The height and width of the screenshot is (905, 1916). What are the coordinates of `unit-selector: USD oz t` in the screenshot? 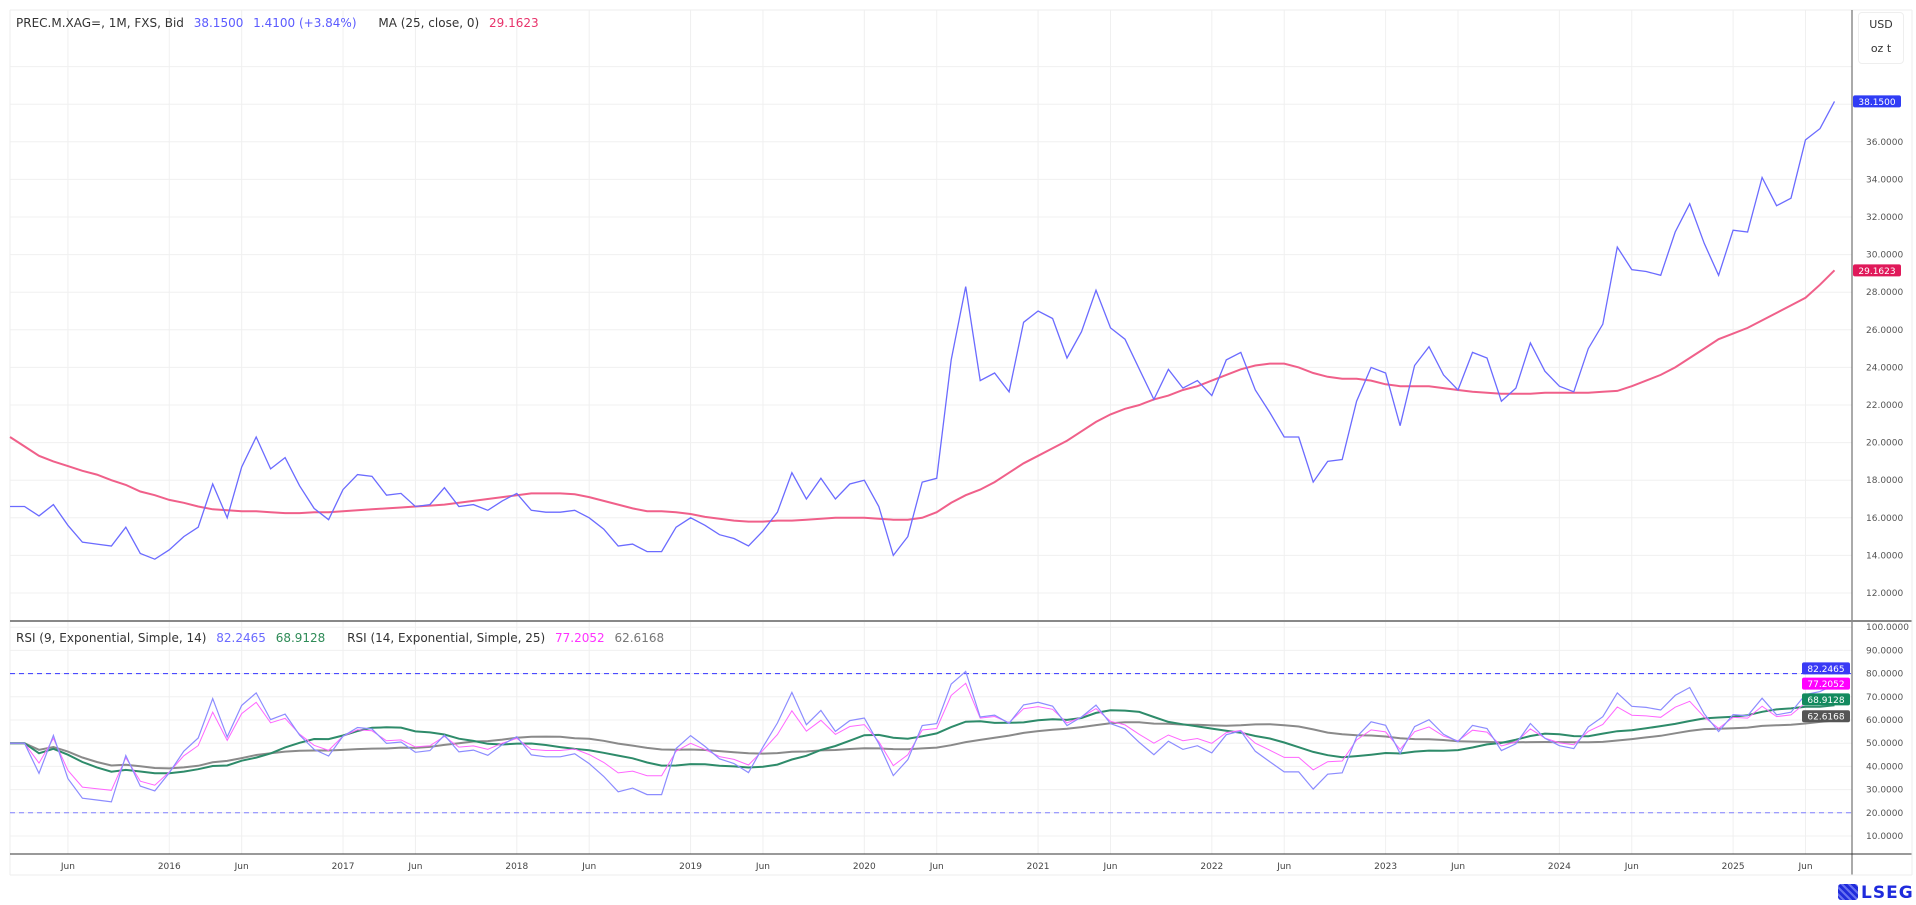 It's located at (1881, 38).